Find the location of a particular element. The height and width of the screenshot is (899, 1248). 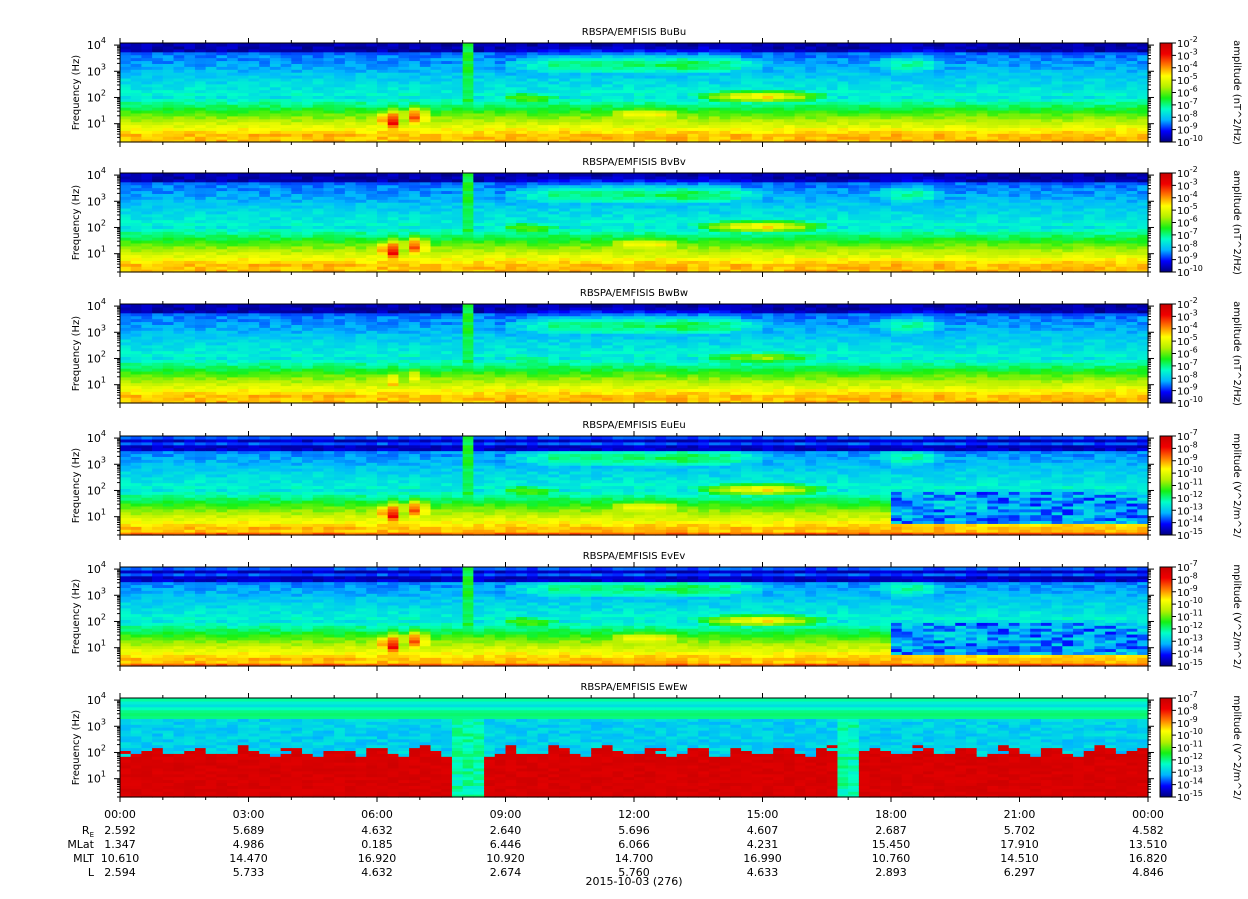

colorbar-label: amplitude (nT^2/Hz) is located at coordinates (1236, 92).